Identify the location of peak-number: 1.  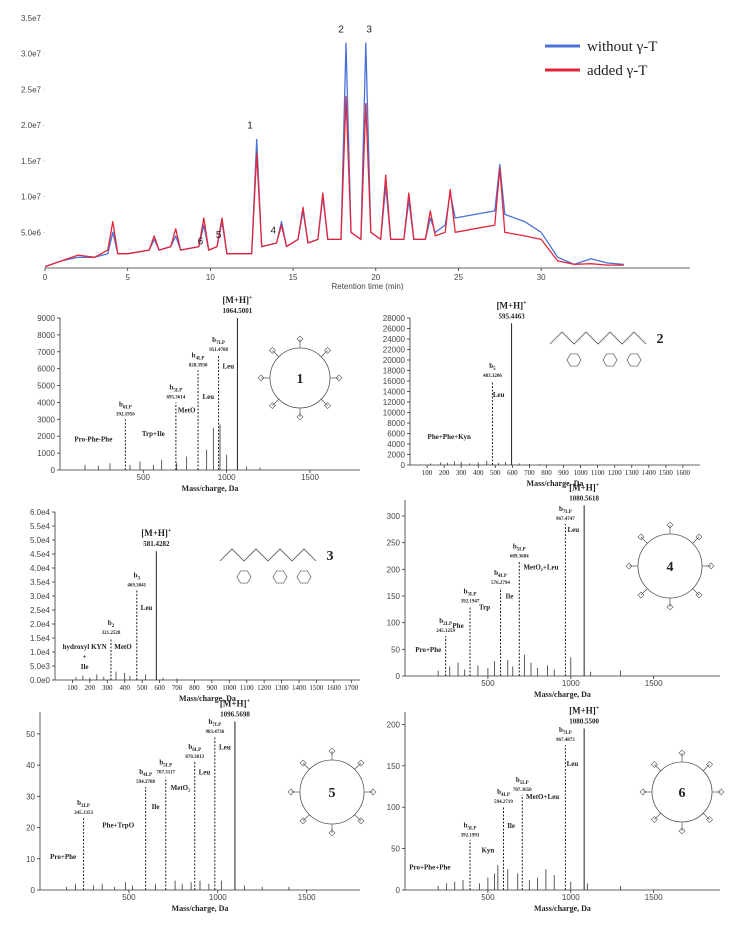
(250, 126).